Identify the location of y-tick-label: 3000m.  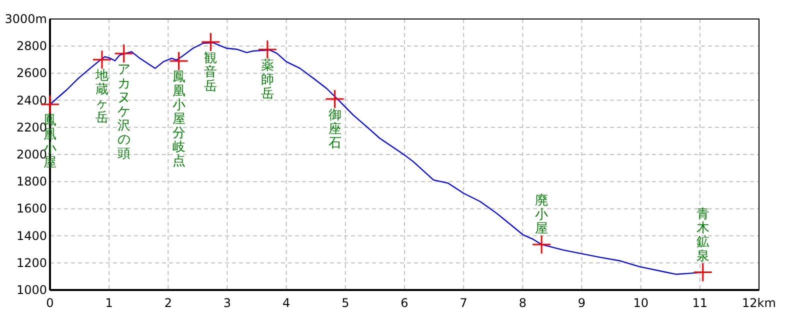
(25, 19).